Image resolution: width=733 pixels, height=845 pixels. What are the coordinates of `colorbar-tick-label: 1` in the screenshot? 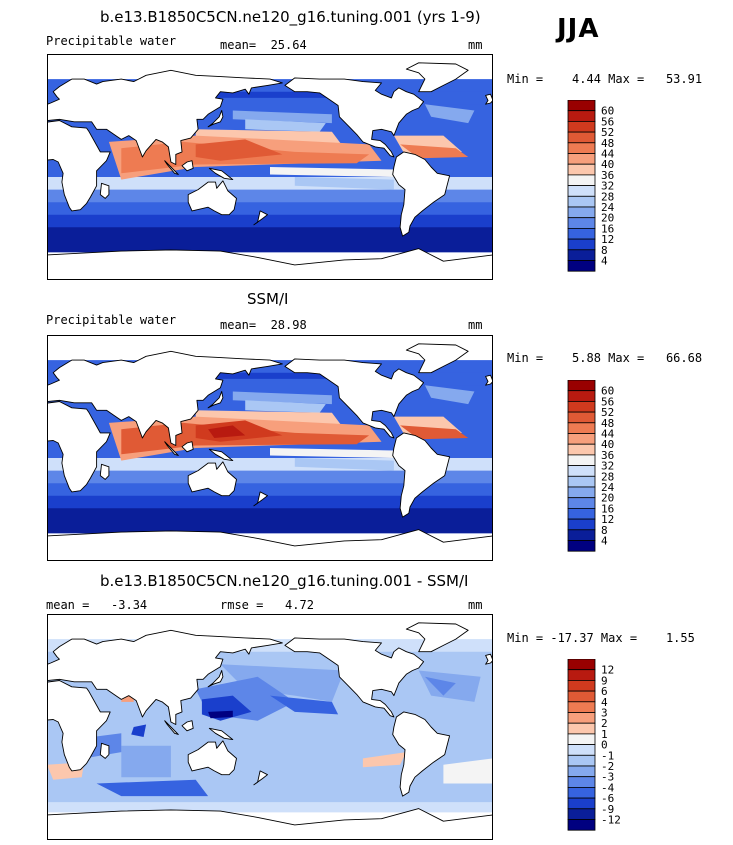 It's located at (604, 734).